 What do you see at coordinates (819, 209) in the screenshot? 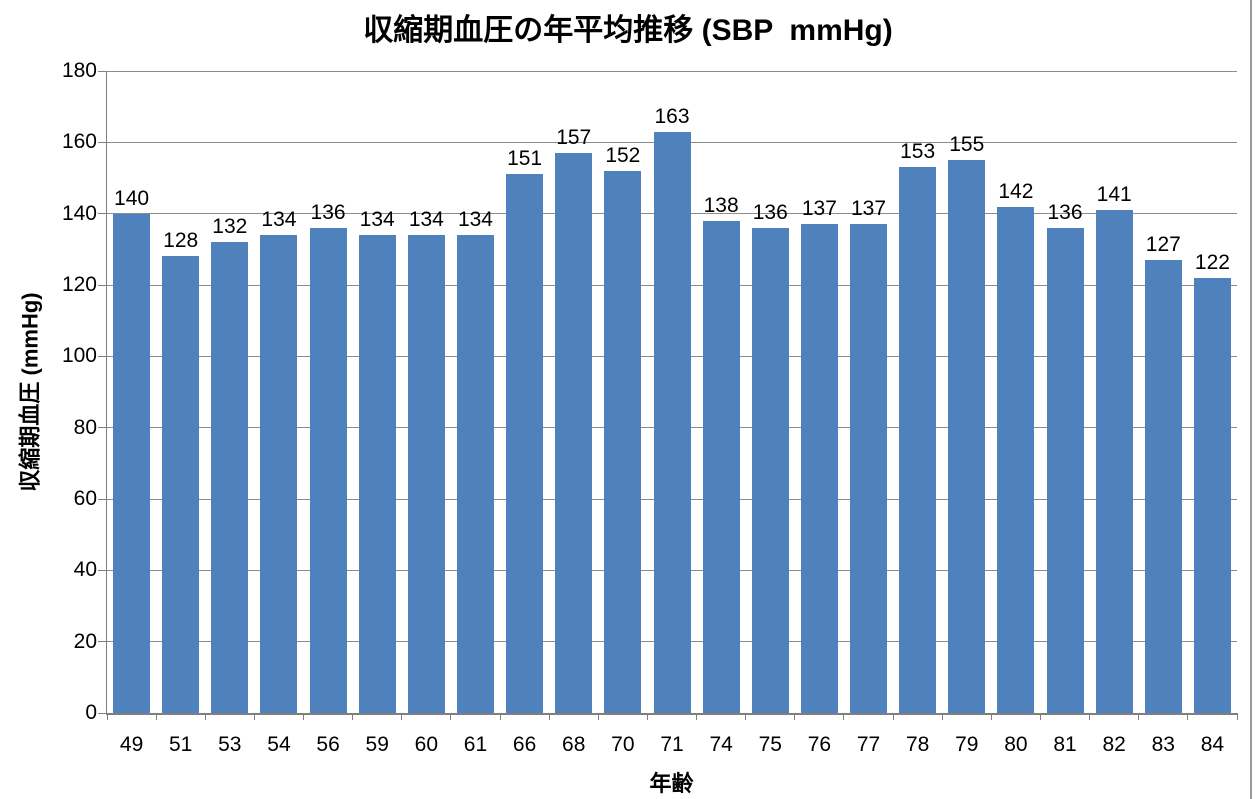
I see `bar-value-label: 137` at bounding box center [819, 209].